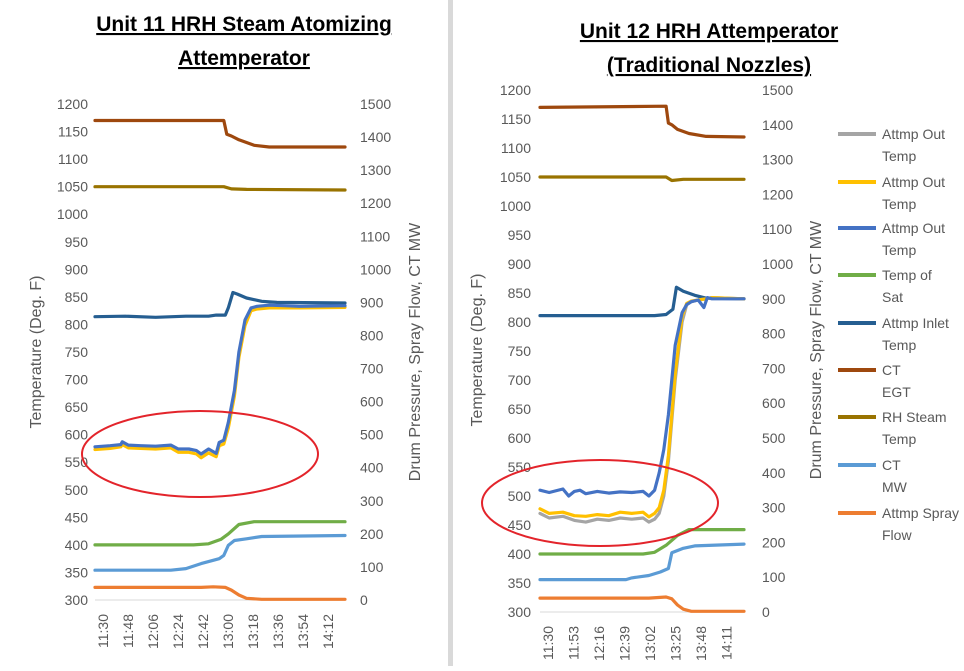  Describe the element at coordinates (642, 301) in the screenshot. I see `series-line-attmp-inlet-temp` at that location.